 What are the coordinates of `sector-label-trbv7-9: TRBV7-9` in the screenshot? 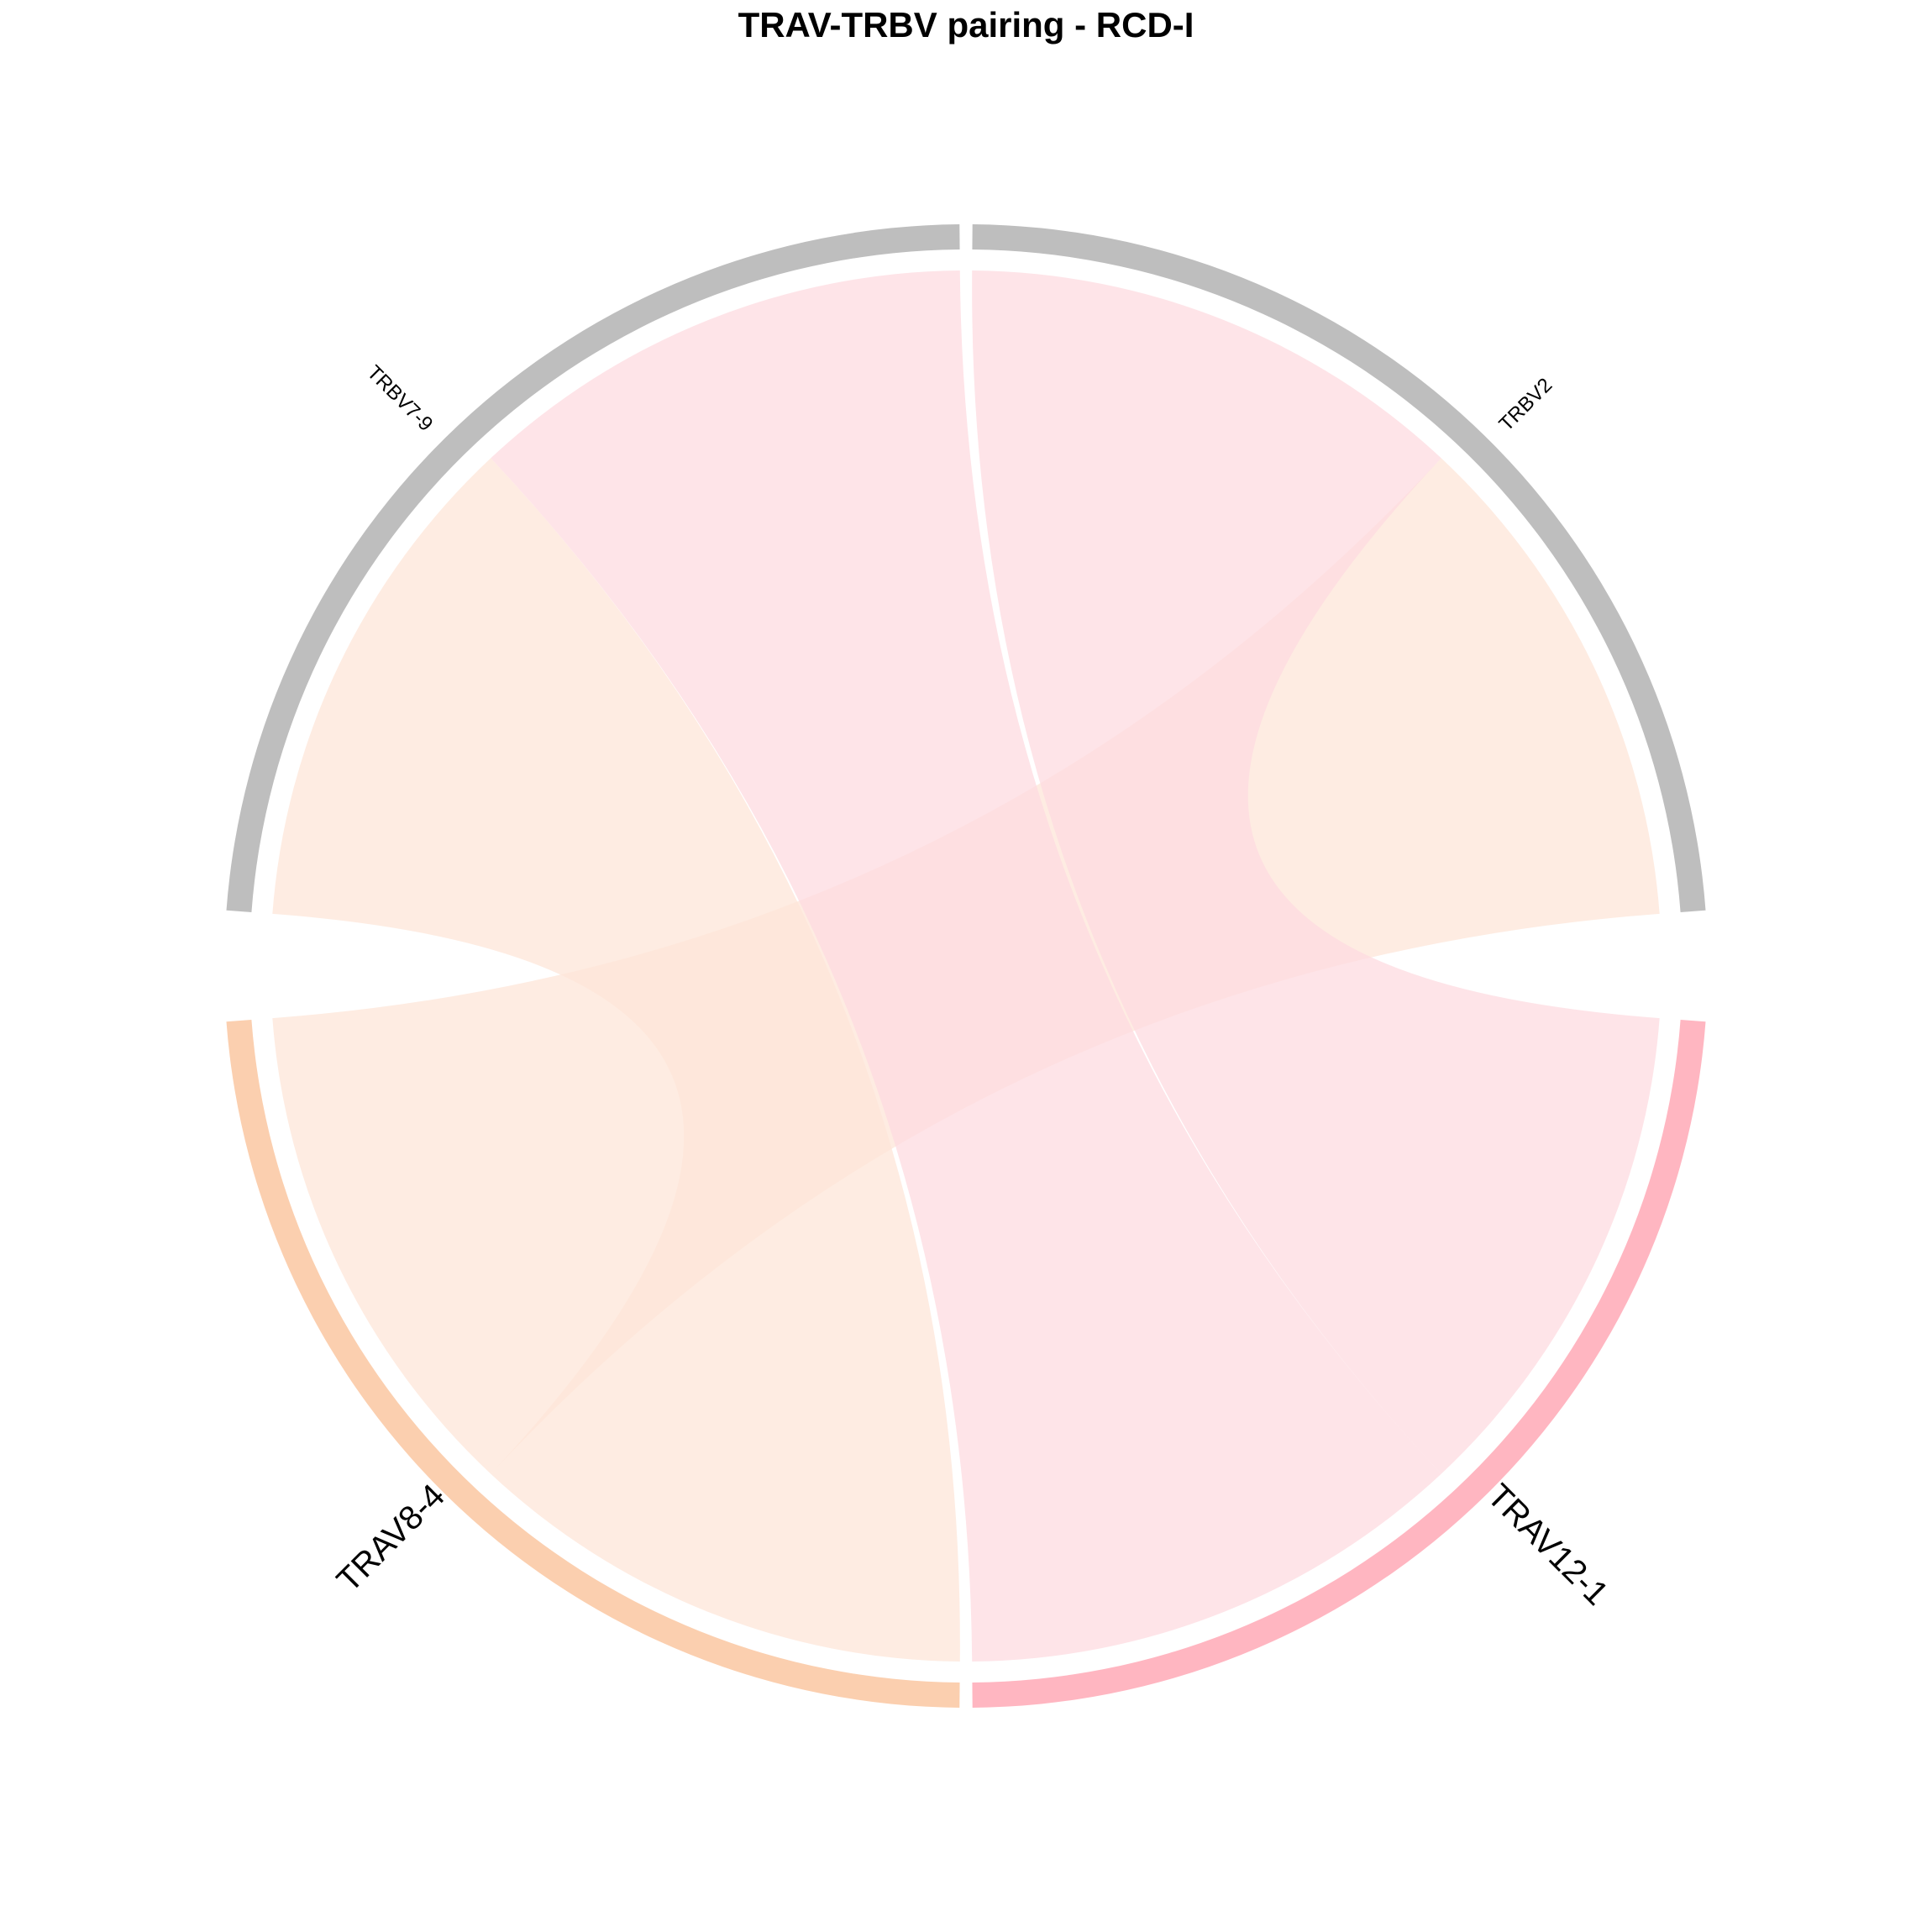 It's located at (400, 398).